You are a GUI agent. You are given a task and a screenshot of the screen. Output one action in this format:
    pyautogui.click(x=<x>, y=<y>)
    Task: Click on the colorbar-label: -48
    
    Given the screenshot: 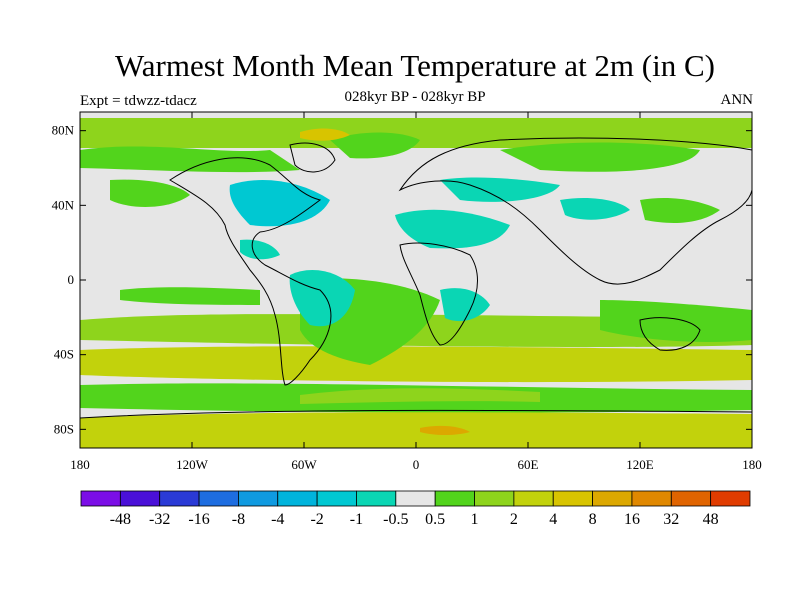 What is the action you would take?
    pyautogui.click(x=120, y=519)
    